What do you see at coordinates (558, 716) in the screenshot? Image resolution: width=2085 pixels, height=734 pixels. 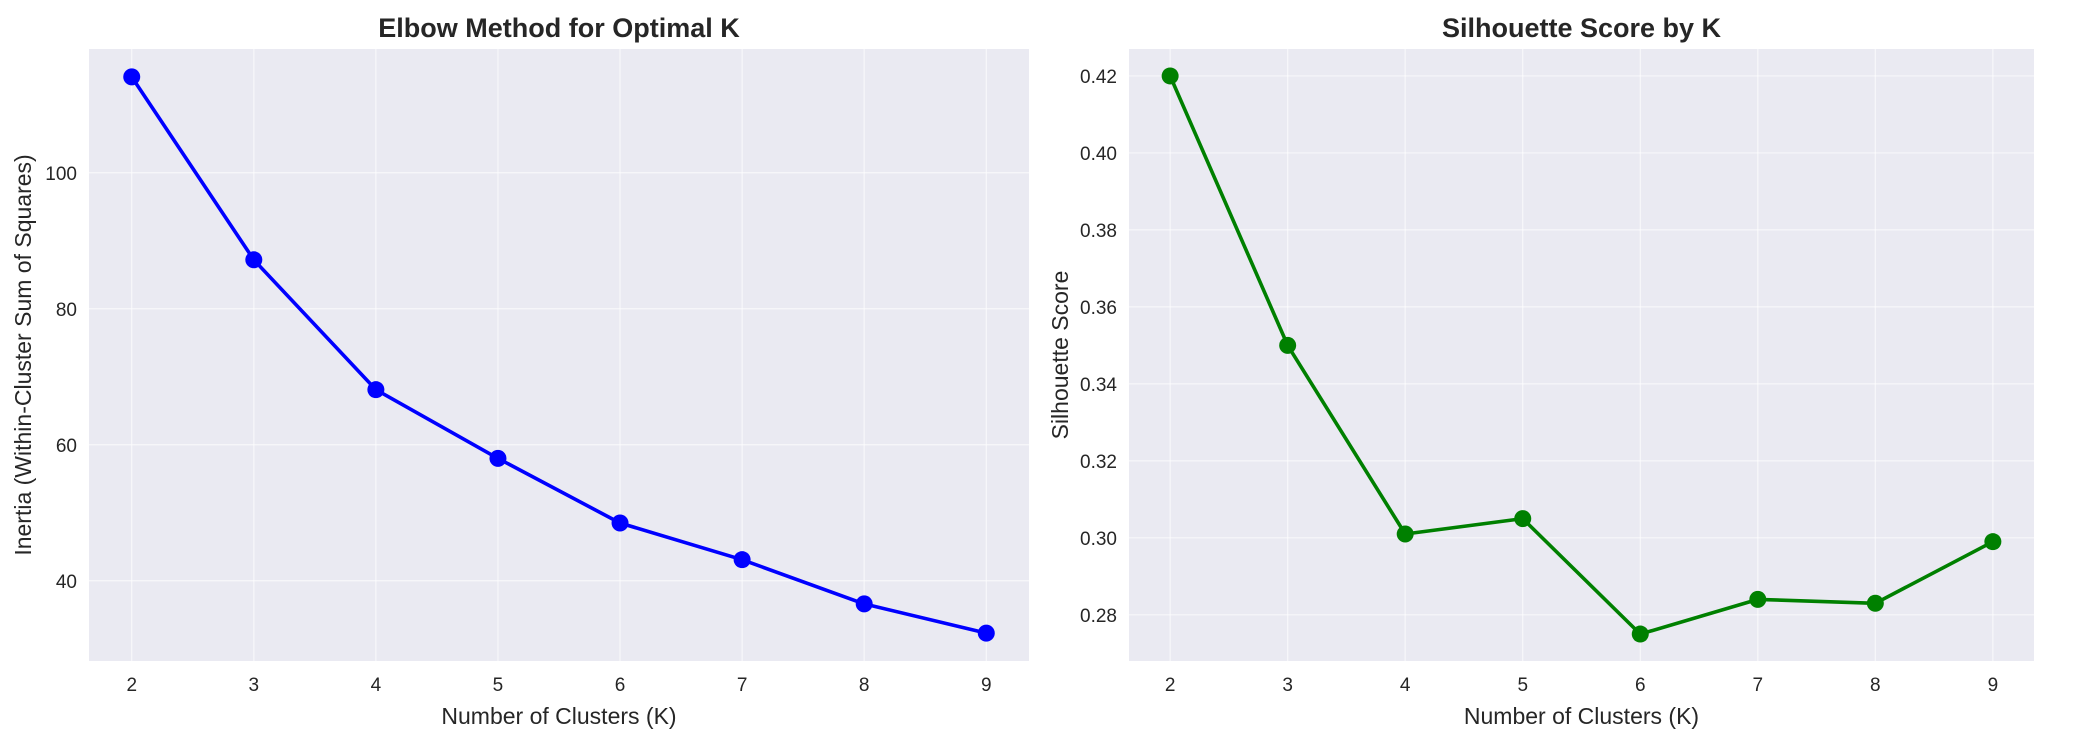 I see `elbow-x-axis-label: Number of Clusters (K)` at bounding box center [558, 716].